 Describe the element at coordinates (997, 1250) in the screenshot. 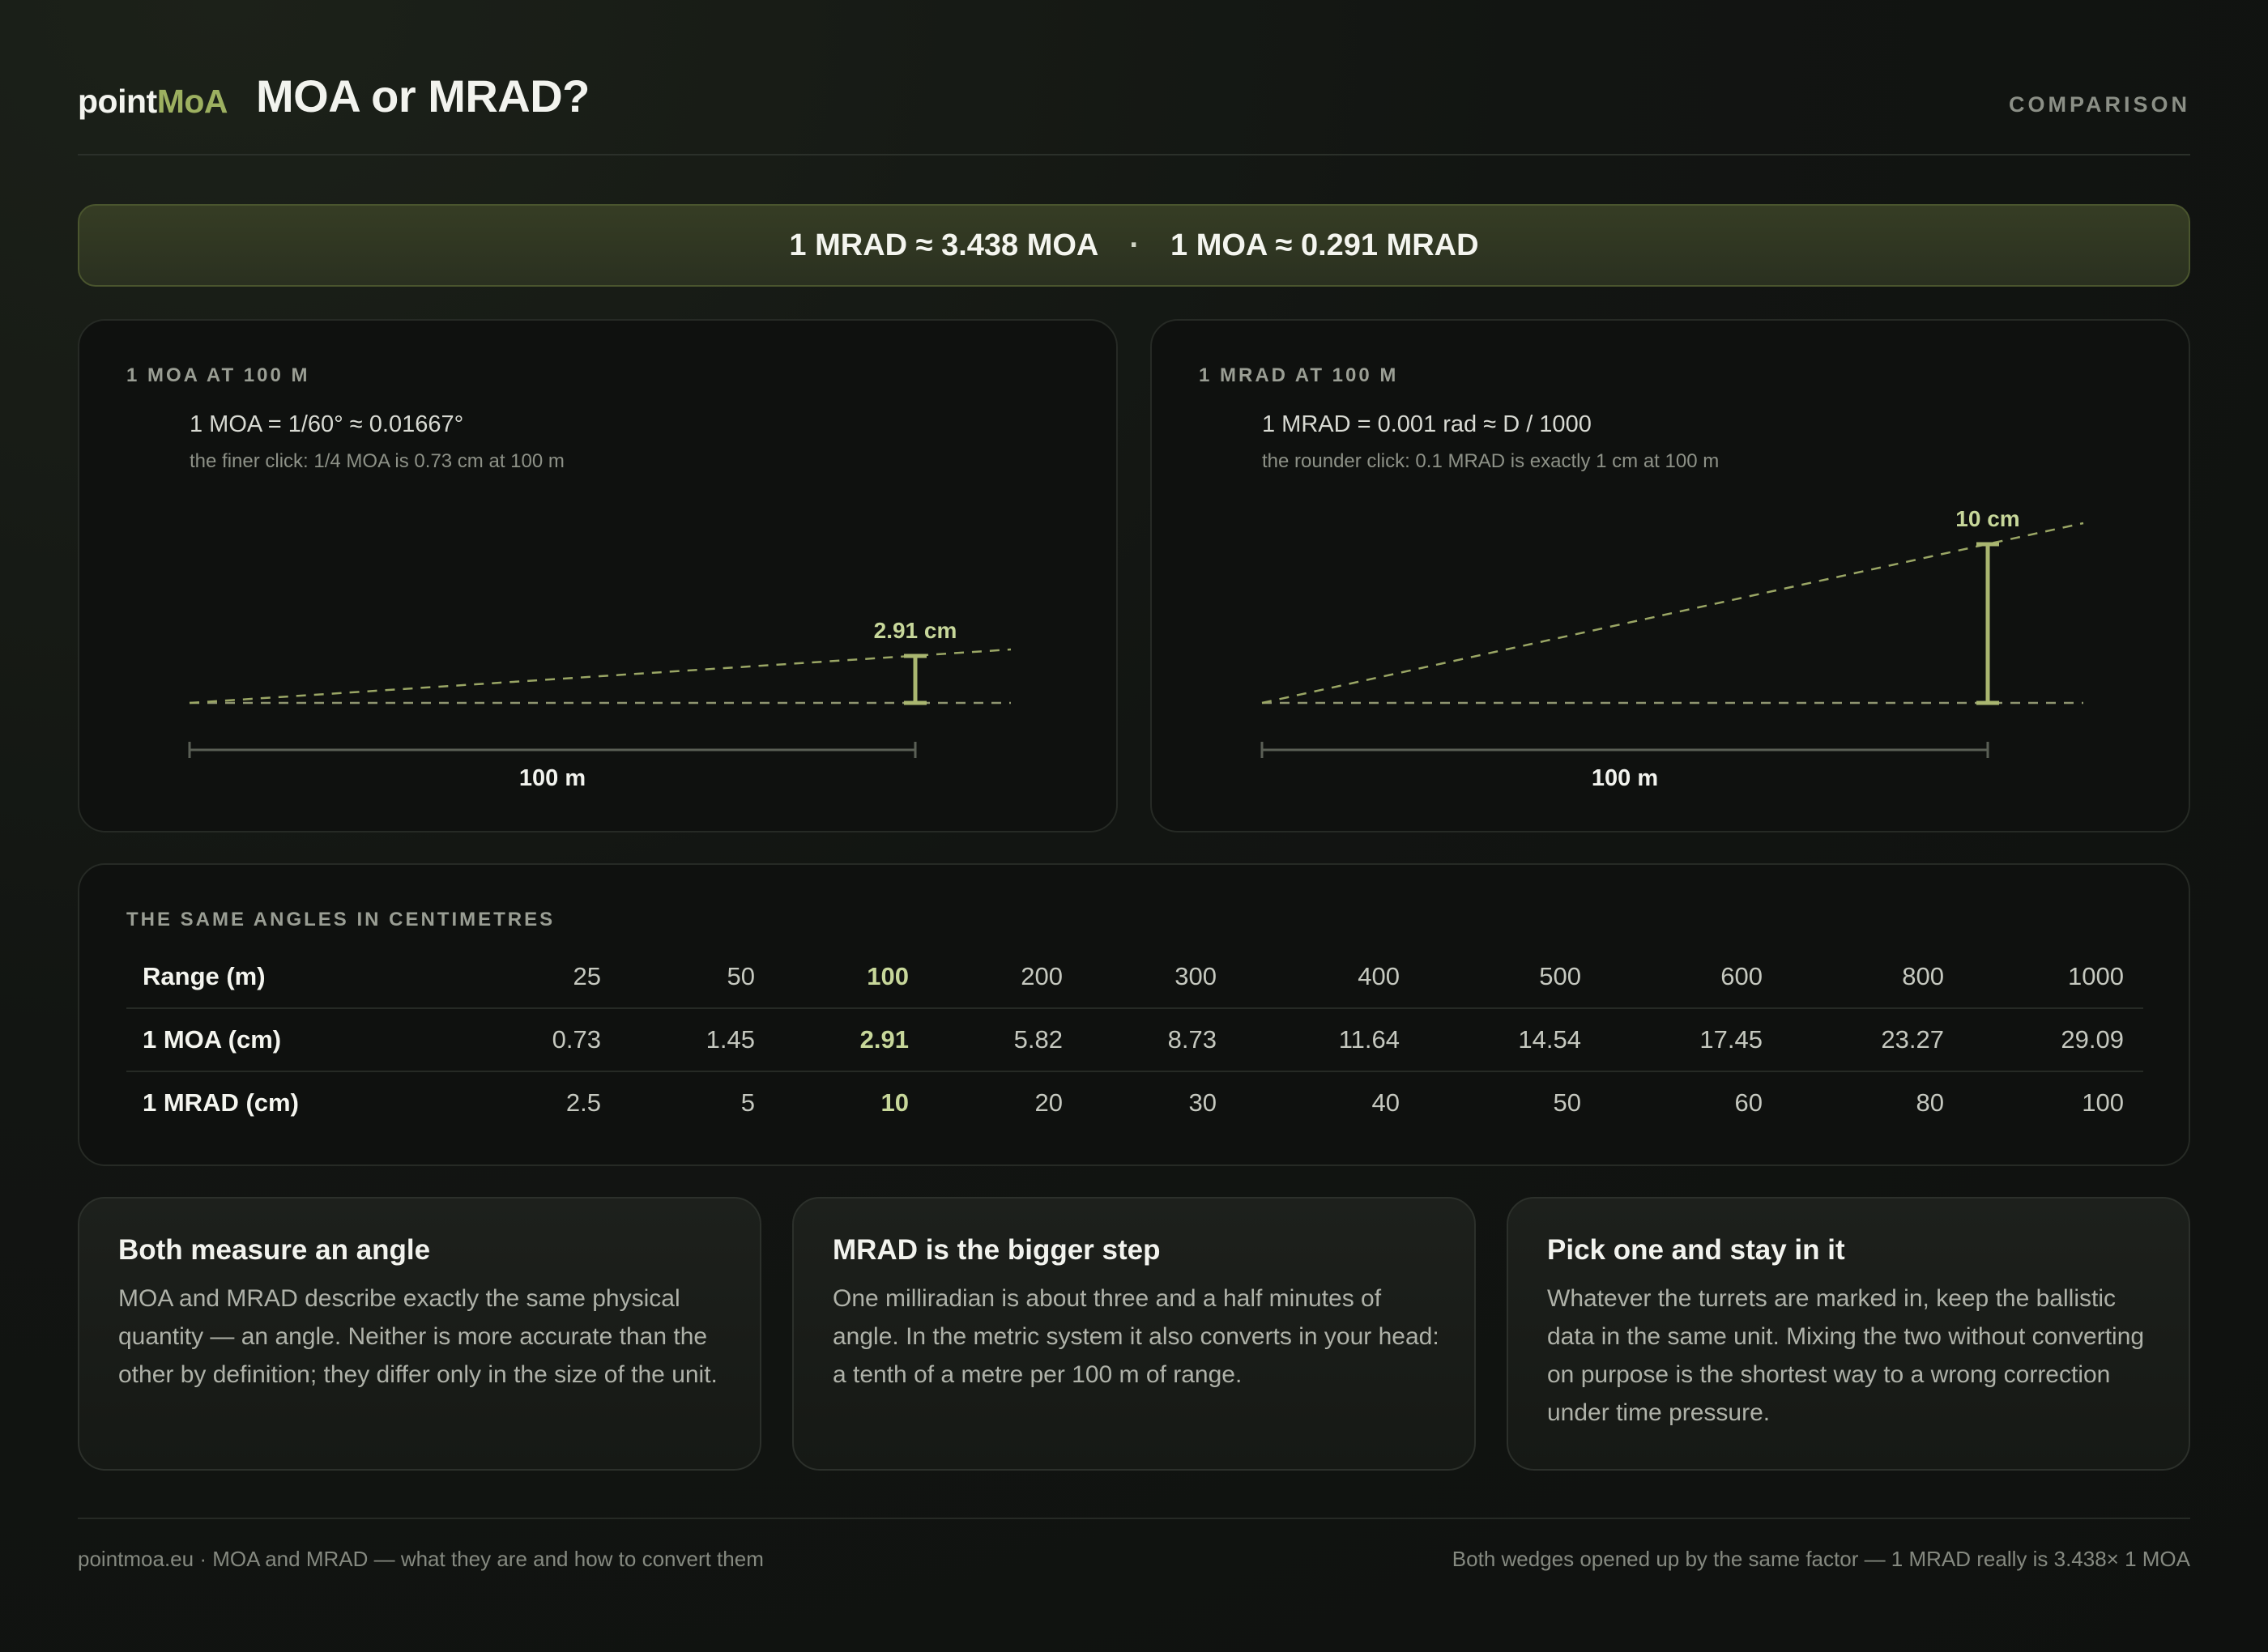

I see `card-heading: MRAD is the bigger step` at that location.